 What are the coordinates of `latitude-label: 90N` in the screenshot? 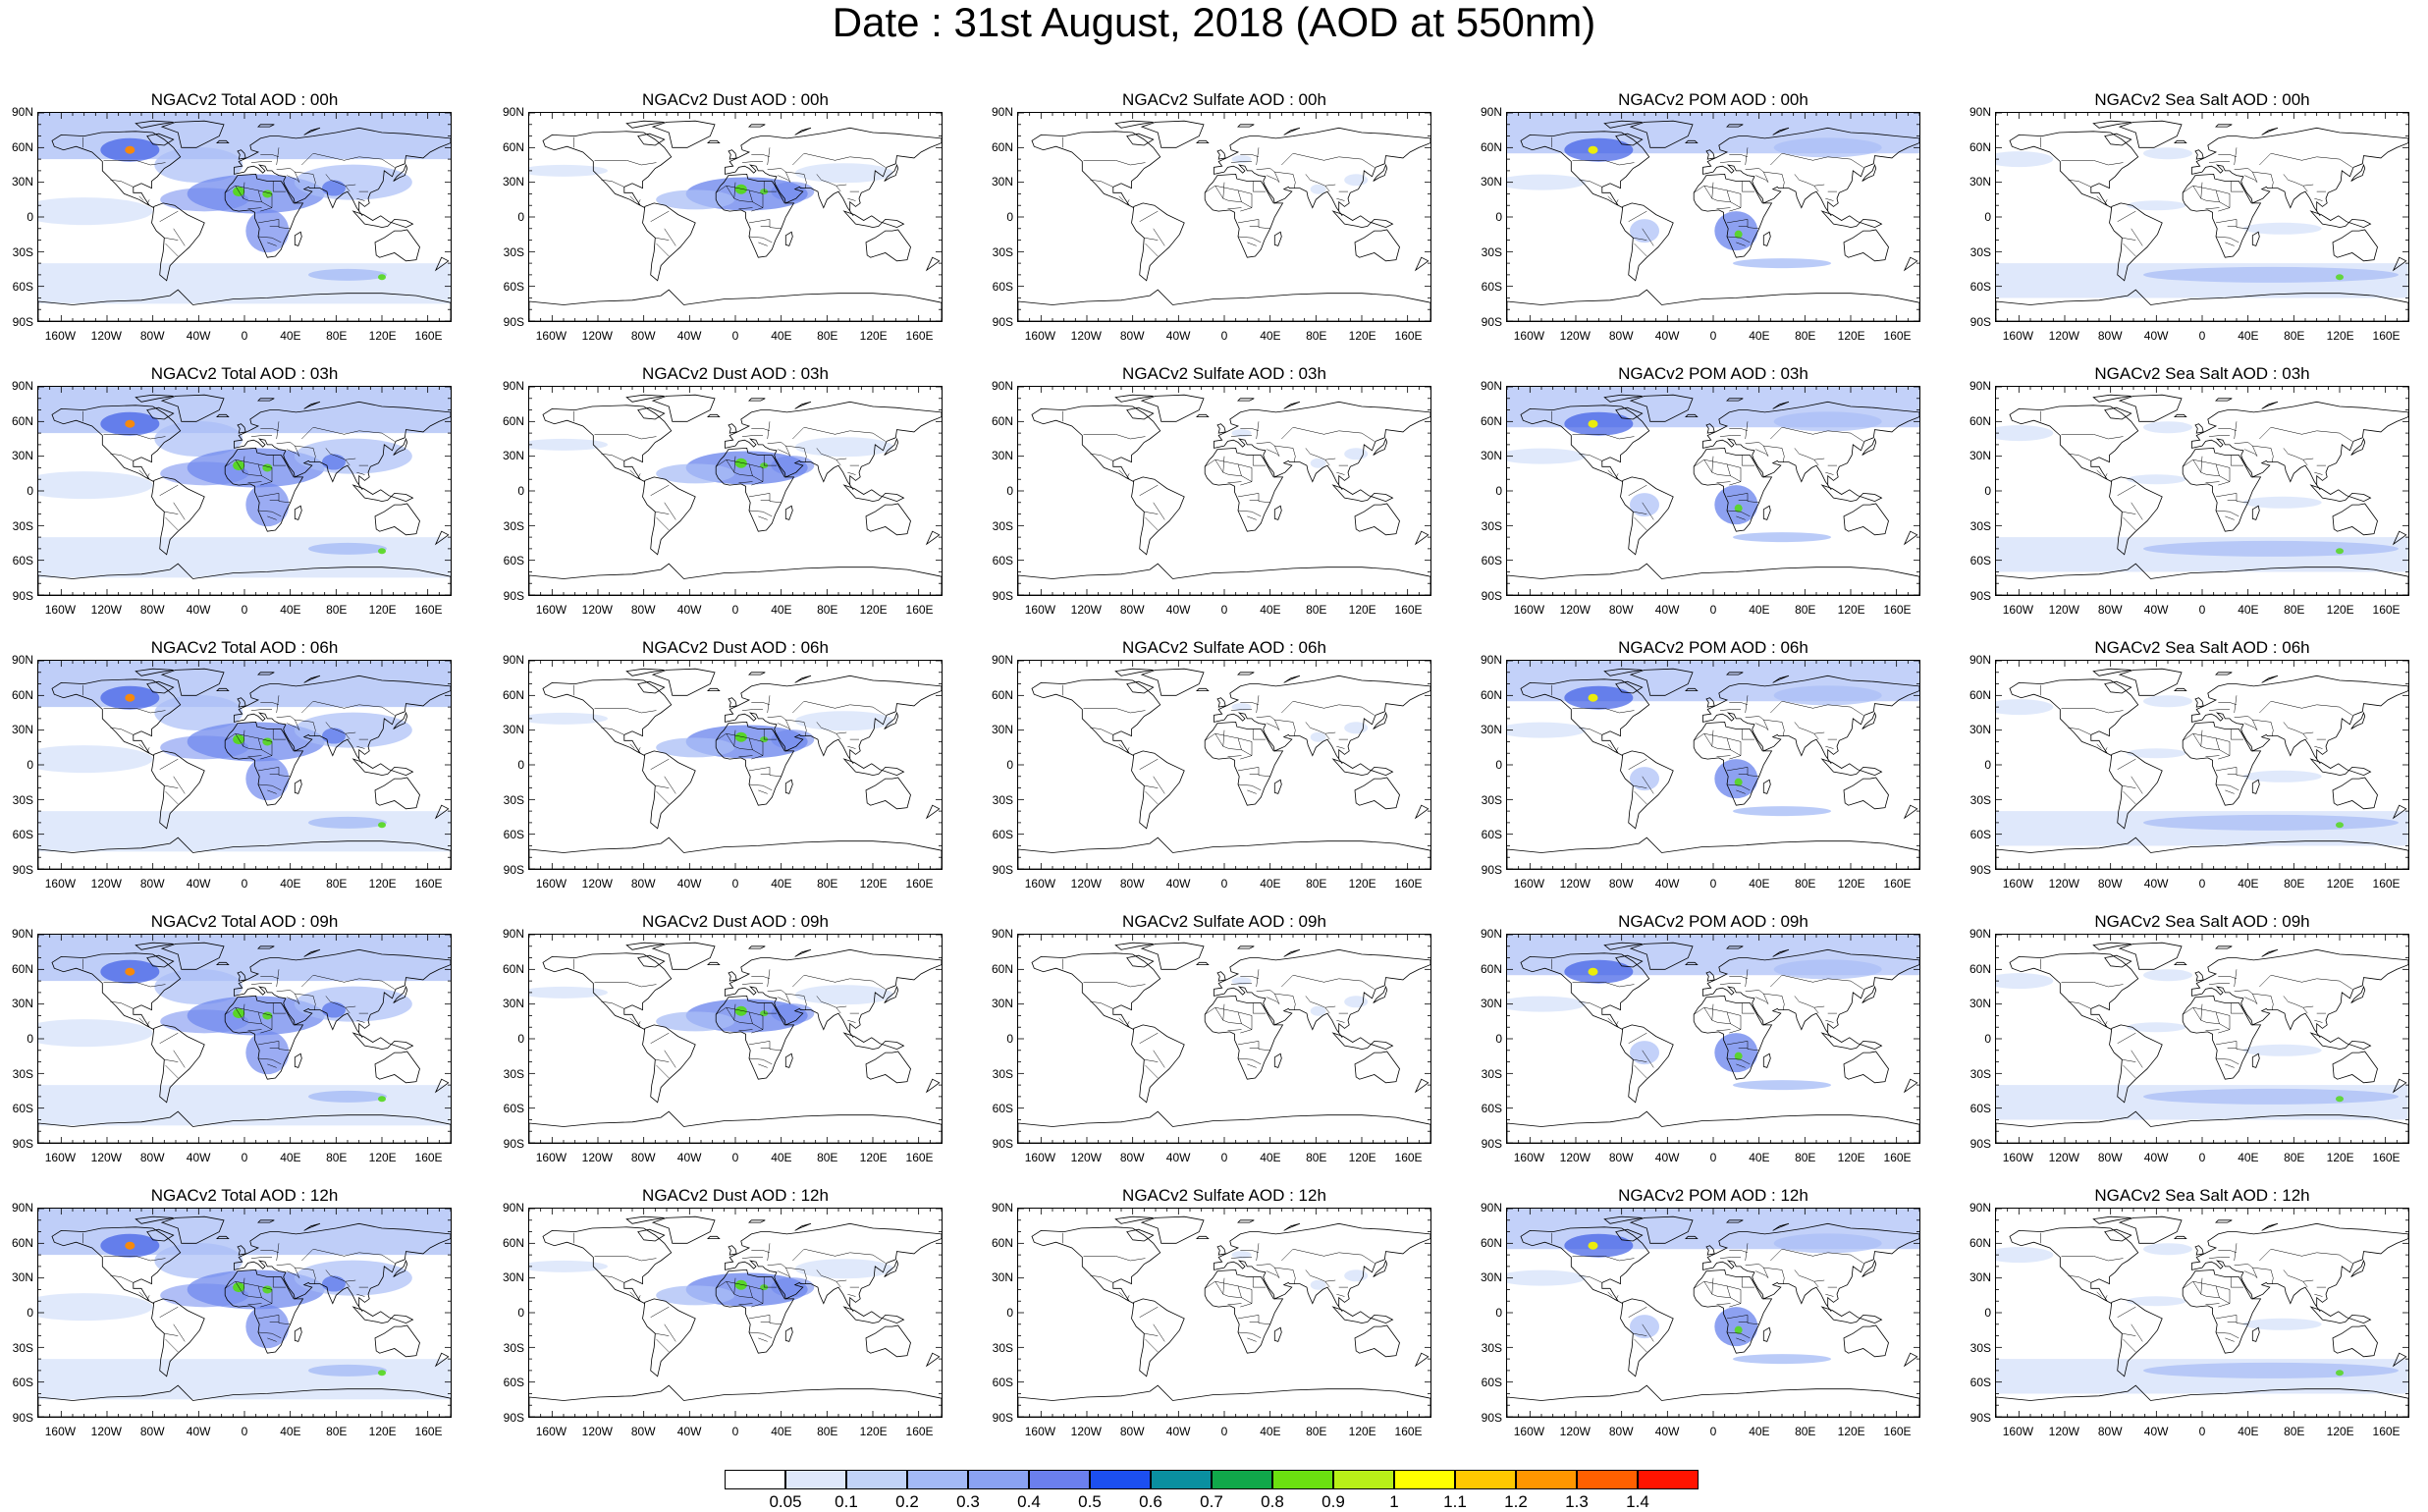 It's located at (22, 934).